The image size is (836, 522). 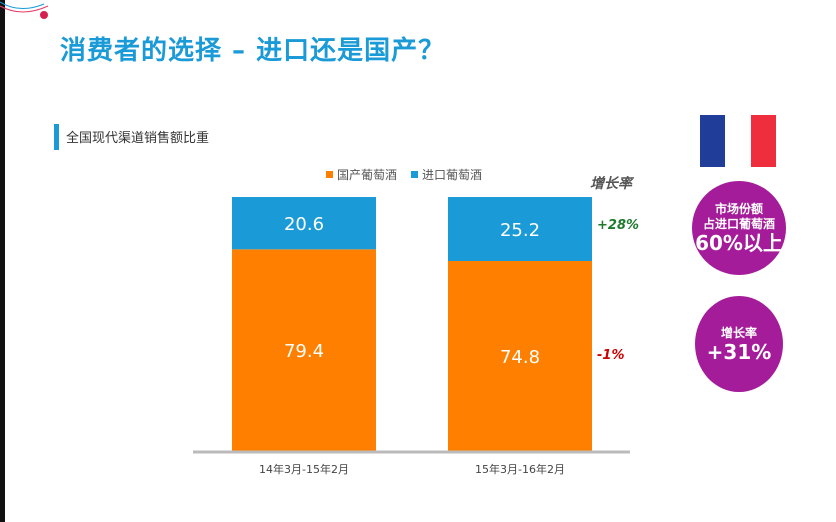 I want to click on flag-stripe-red, so click(x=763, y=141).